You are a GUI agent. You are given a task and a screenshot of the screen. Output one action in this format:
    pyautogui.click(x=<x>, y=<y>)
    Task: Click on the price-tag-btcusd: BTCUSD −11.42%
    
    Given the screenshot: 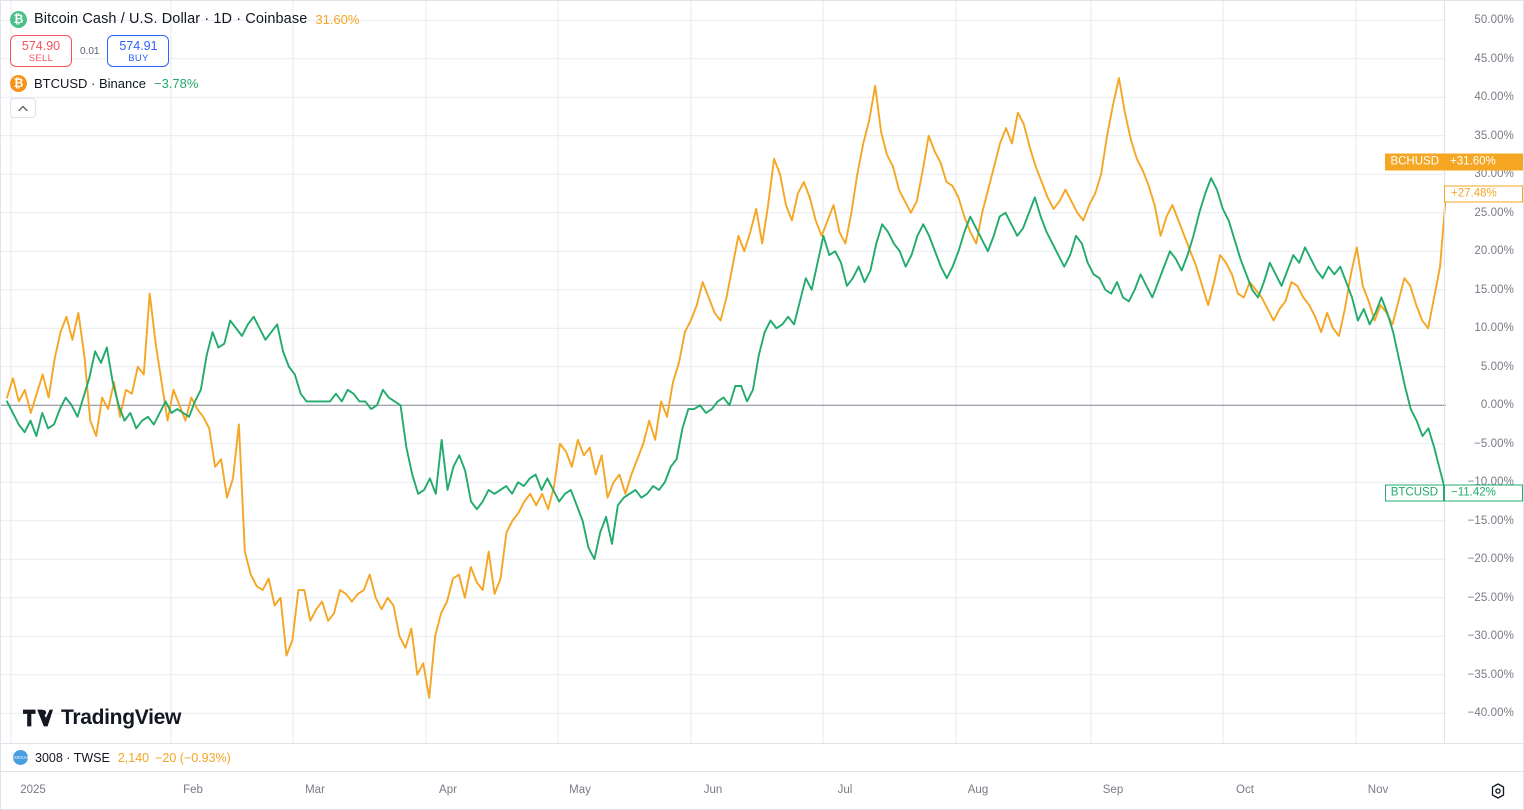 What is the action you would take?
    pyautogui.click(x=1453, y=493)
    